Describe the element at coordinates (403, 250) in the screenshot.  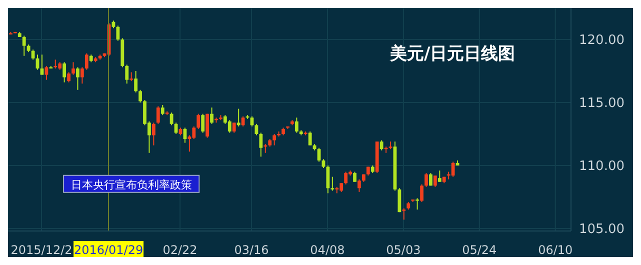
I see `x-tick-label: 05/03` at that location.